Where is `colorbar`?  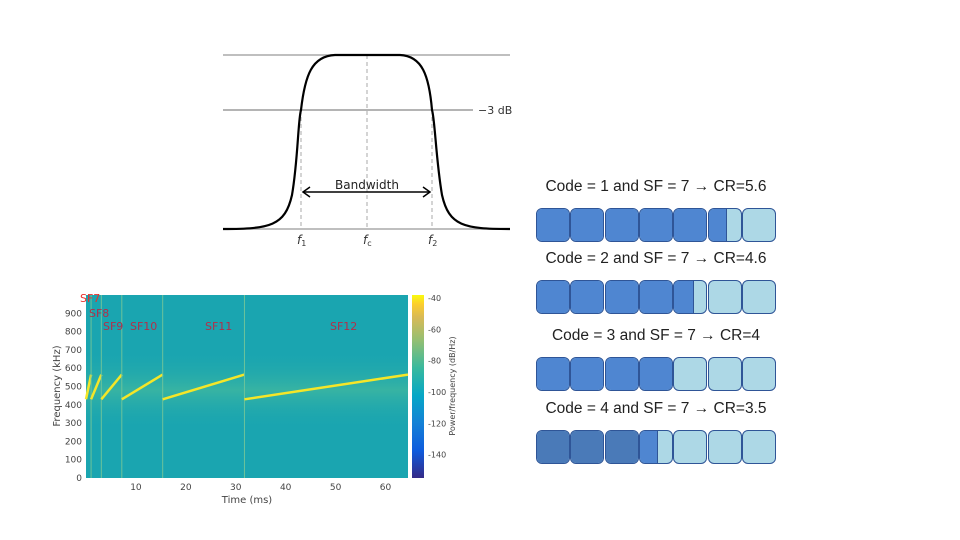
colorbar is located at coordinates (418, 386).